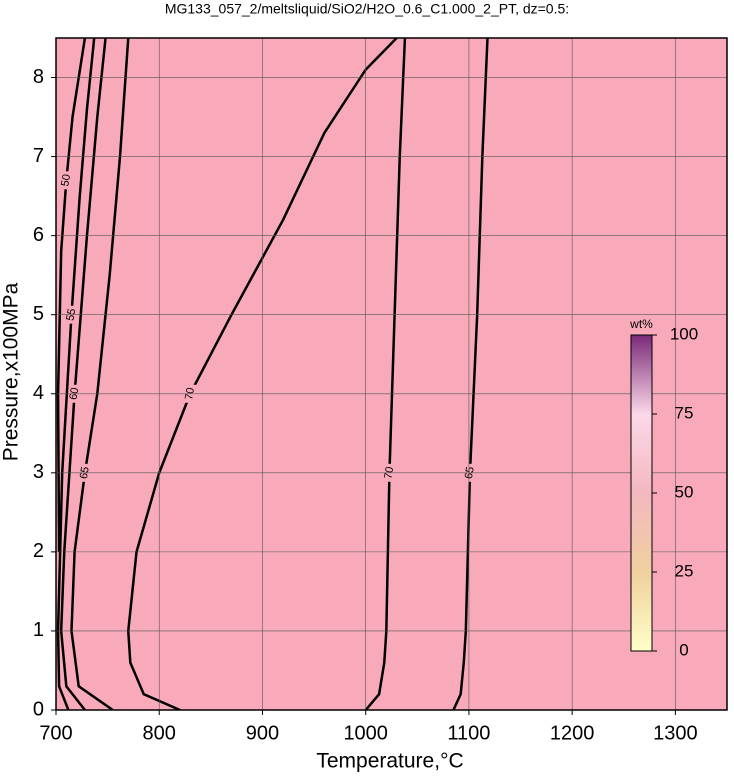  I want to click on colorbar-tick-label: 100, so click(684, 333).